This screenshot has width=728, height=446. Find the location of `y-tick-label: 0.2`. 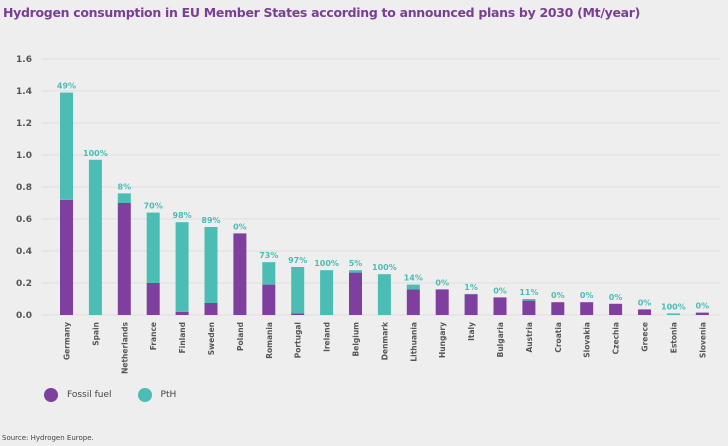

y-tick-label: 0.2 is located at coordinates (24, 284).